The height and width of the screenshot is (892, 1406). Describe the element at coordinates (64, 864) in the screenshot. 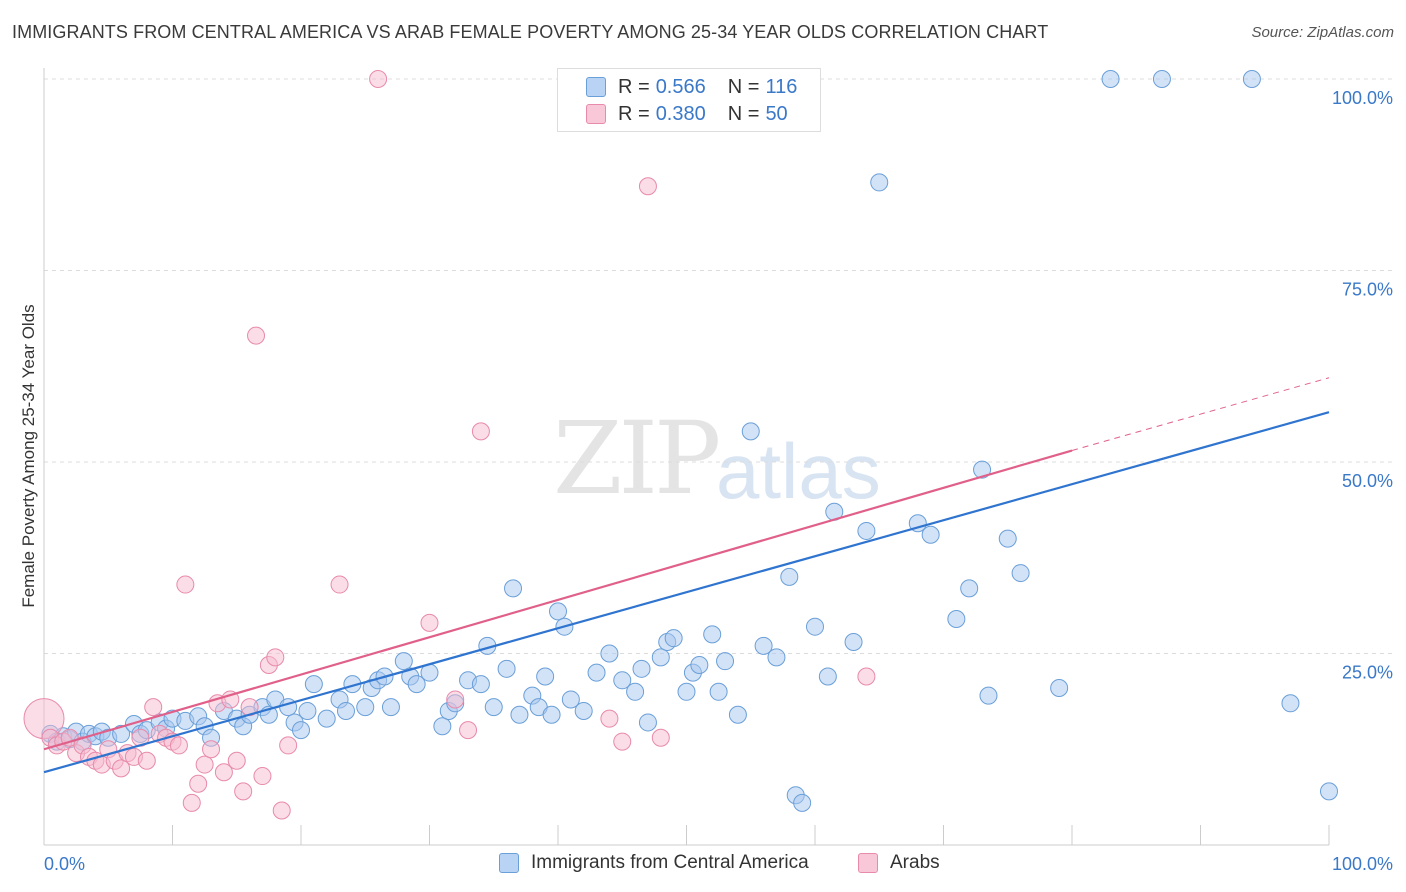

I see `x-tick-label: 0.0%` at that location.